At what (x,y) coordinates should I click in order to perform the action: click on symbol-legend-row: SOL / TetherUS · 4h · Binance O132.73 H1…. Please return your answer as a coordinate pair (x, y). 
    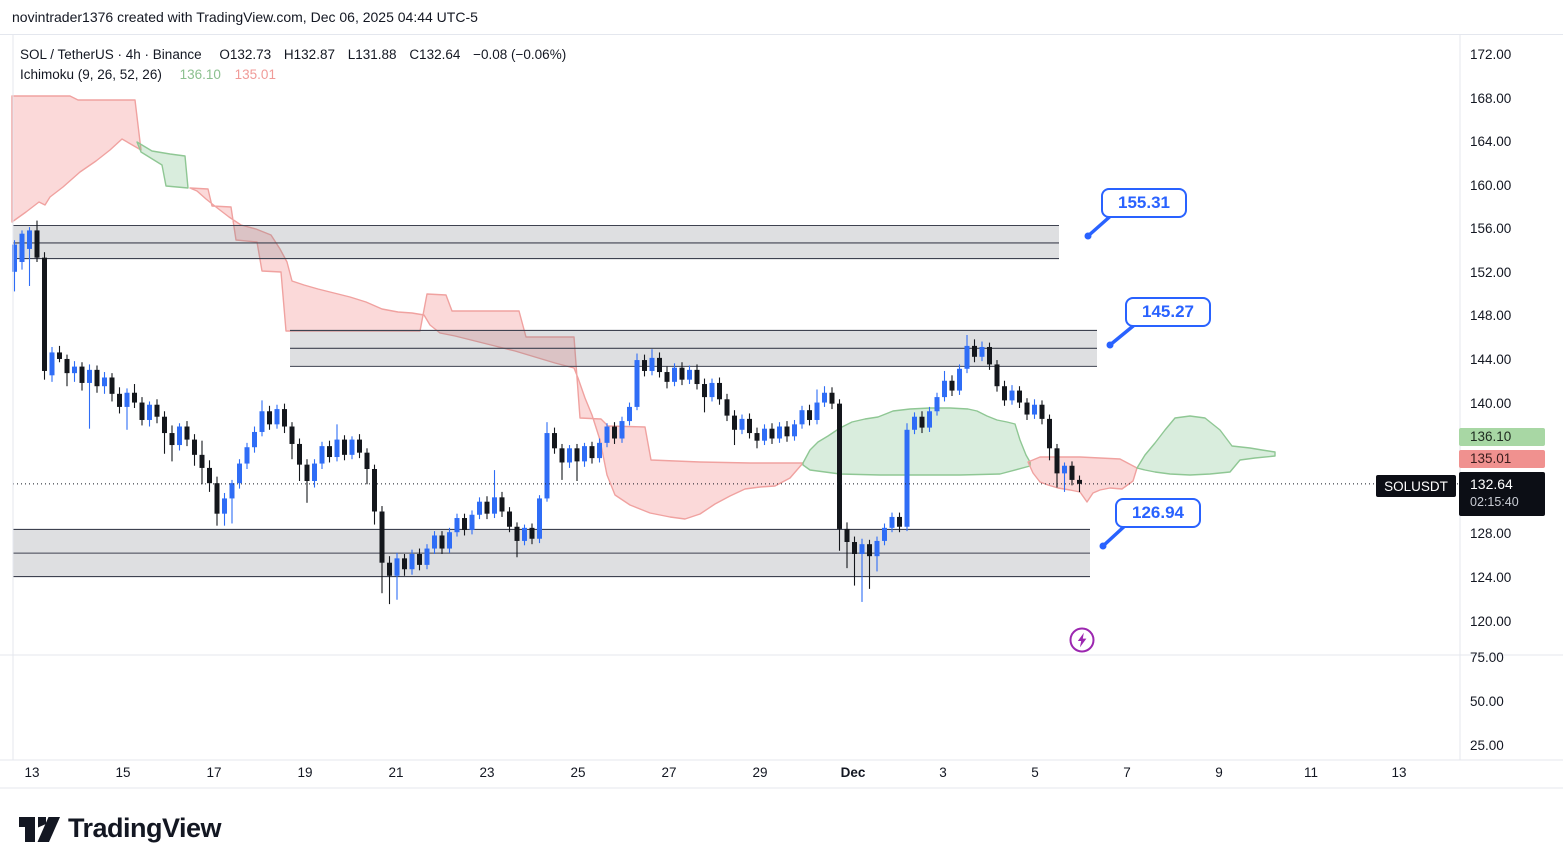
    Looking at the image, I should click on (297, 55).